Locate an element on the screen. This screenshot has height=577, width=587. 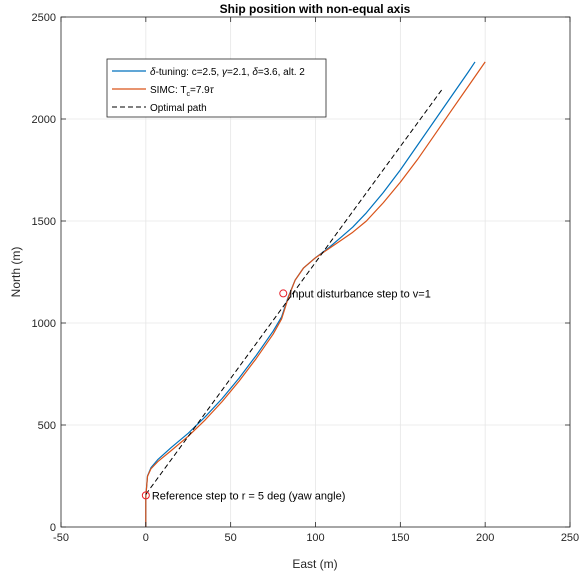
x-tick-label: 100 is located at coordinates (315, 538).